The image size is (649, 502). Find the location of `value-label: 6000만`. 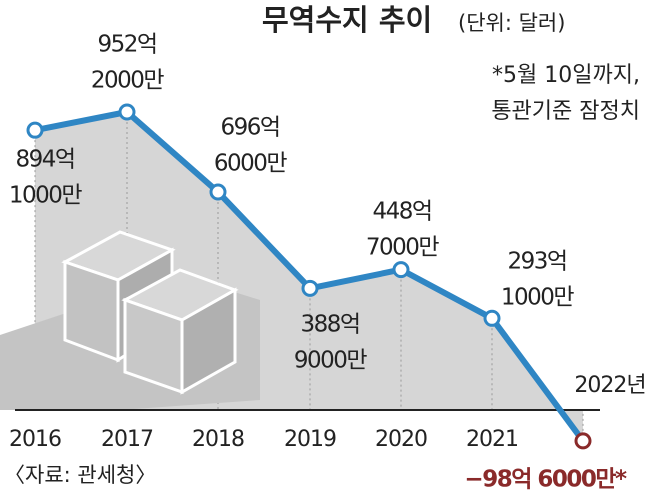

value-label: 6000만 is located at coordinates (251, 164).